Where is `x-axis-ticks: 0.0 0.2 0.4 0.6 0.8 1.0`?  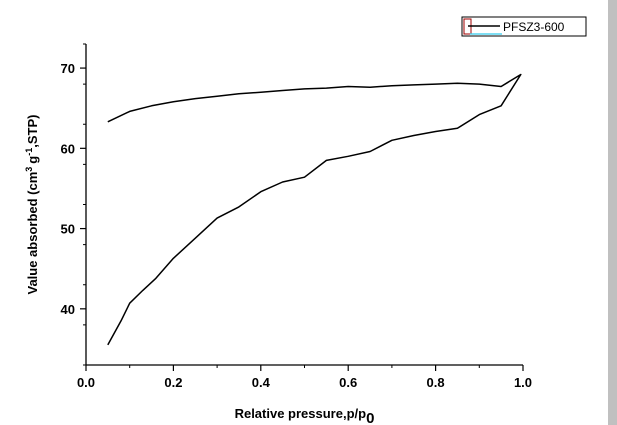 x-axis-ticks: 0.0 0.2 0.4 0.6 0.8 1.0 is located at coordinates (304, 377).